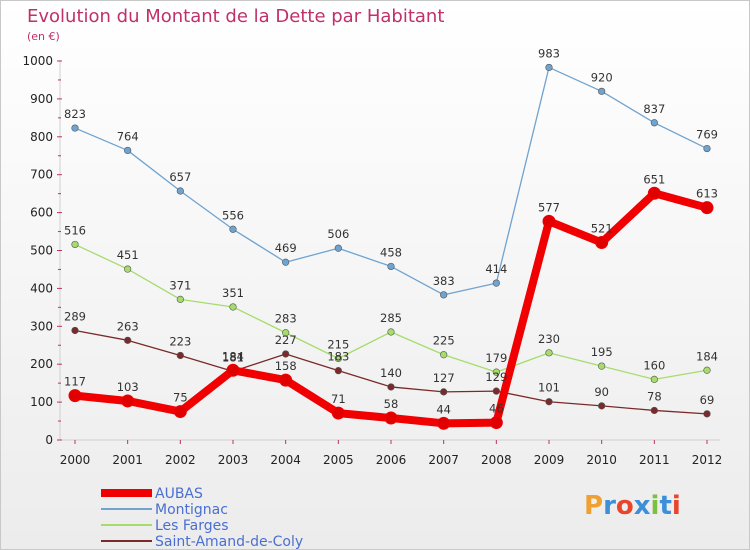 This screenshot has width=750, height=550. What do you see at coordinates (128, 255) in the screenshot?
I see `data-label: 451` at bounding box center [128, 255].